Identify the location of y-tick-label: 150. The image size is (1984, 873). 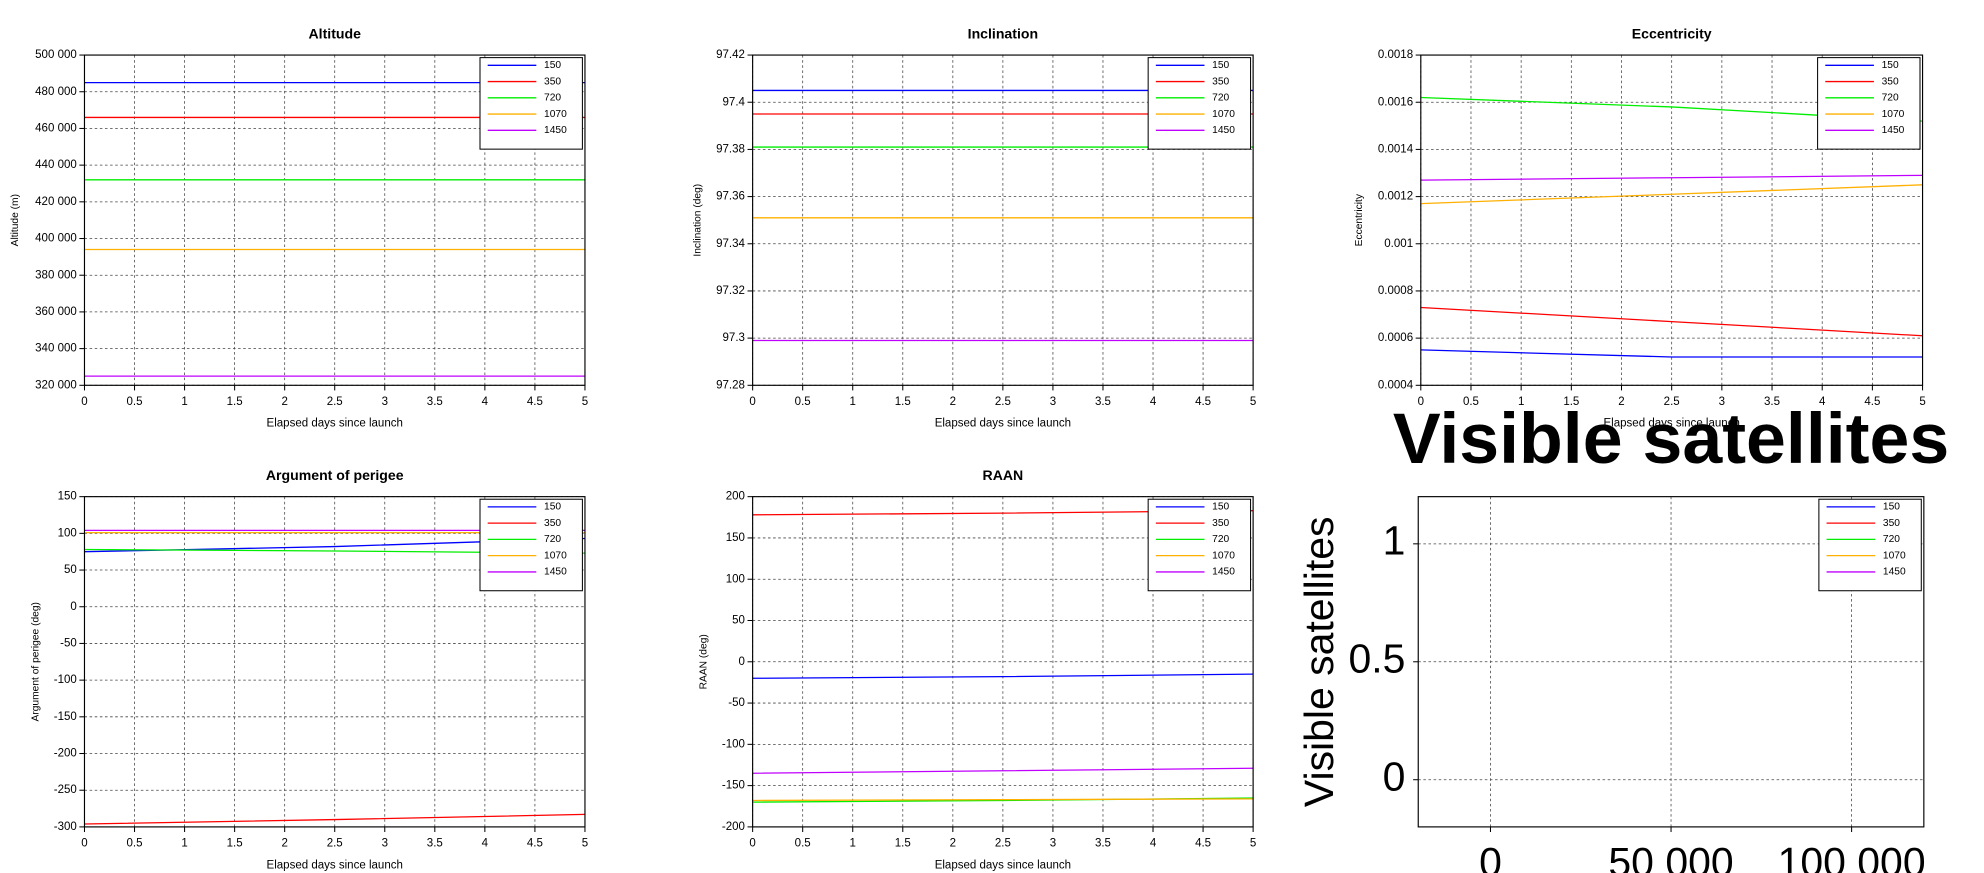
(735, 538).